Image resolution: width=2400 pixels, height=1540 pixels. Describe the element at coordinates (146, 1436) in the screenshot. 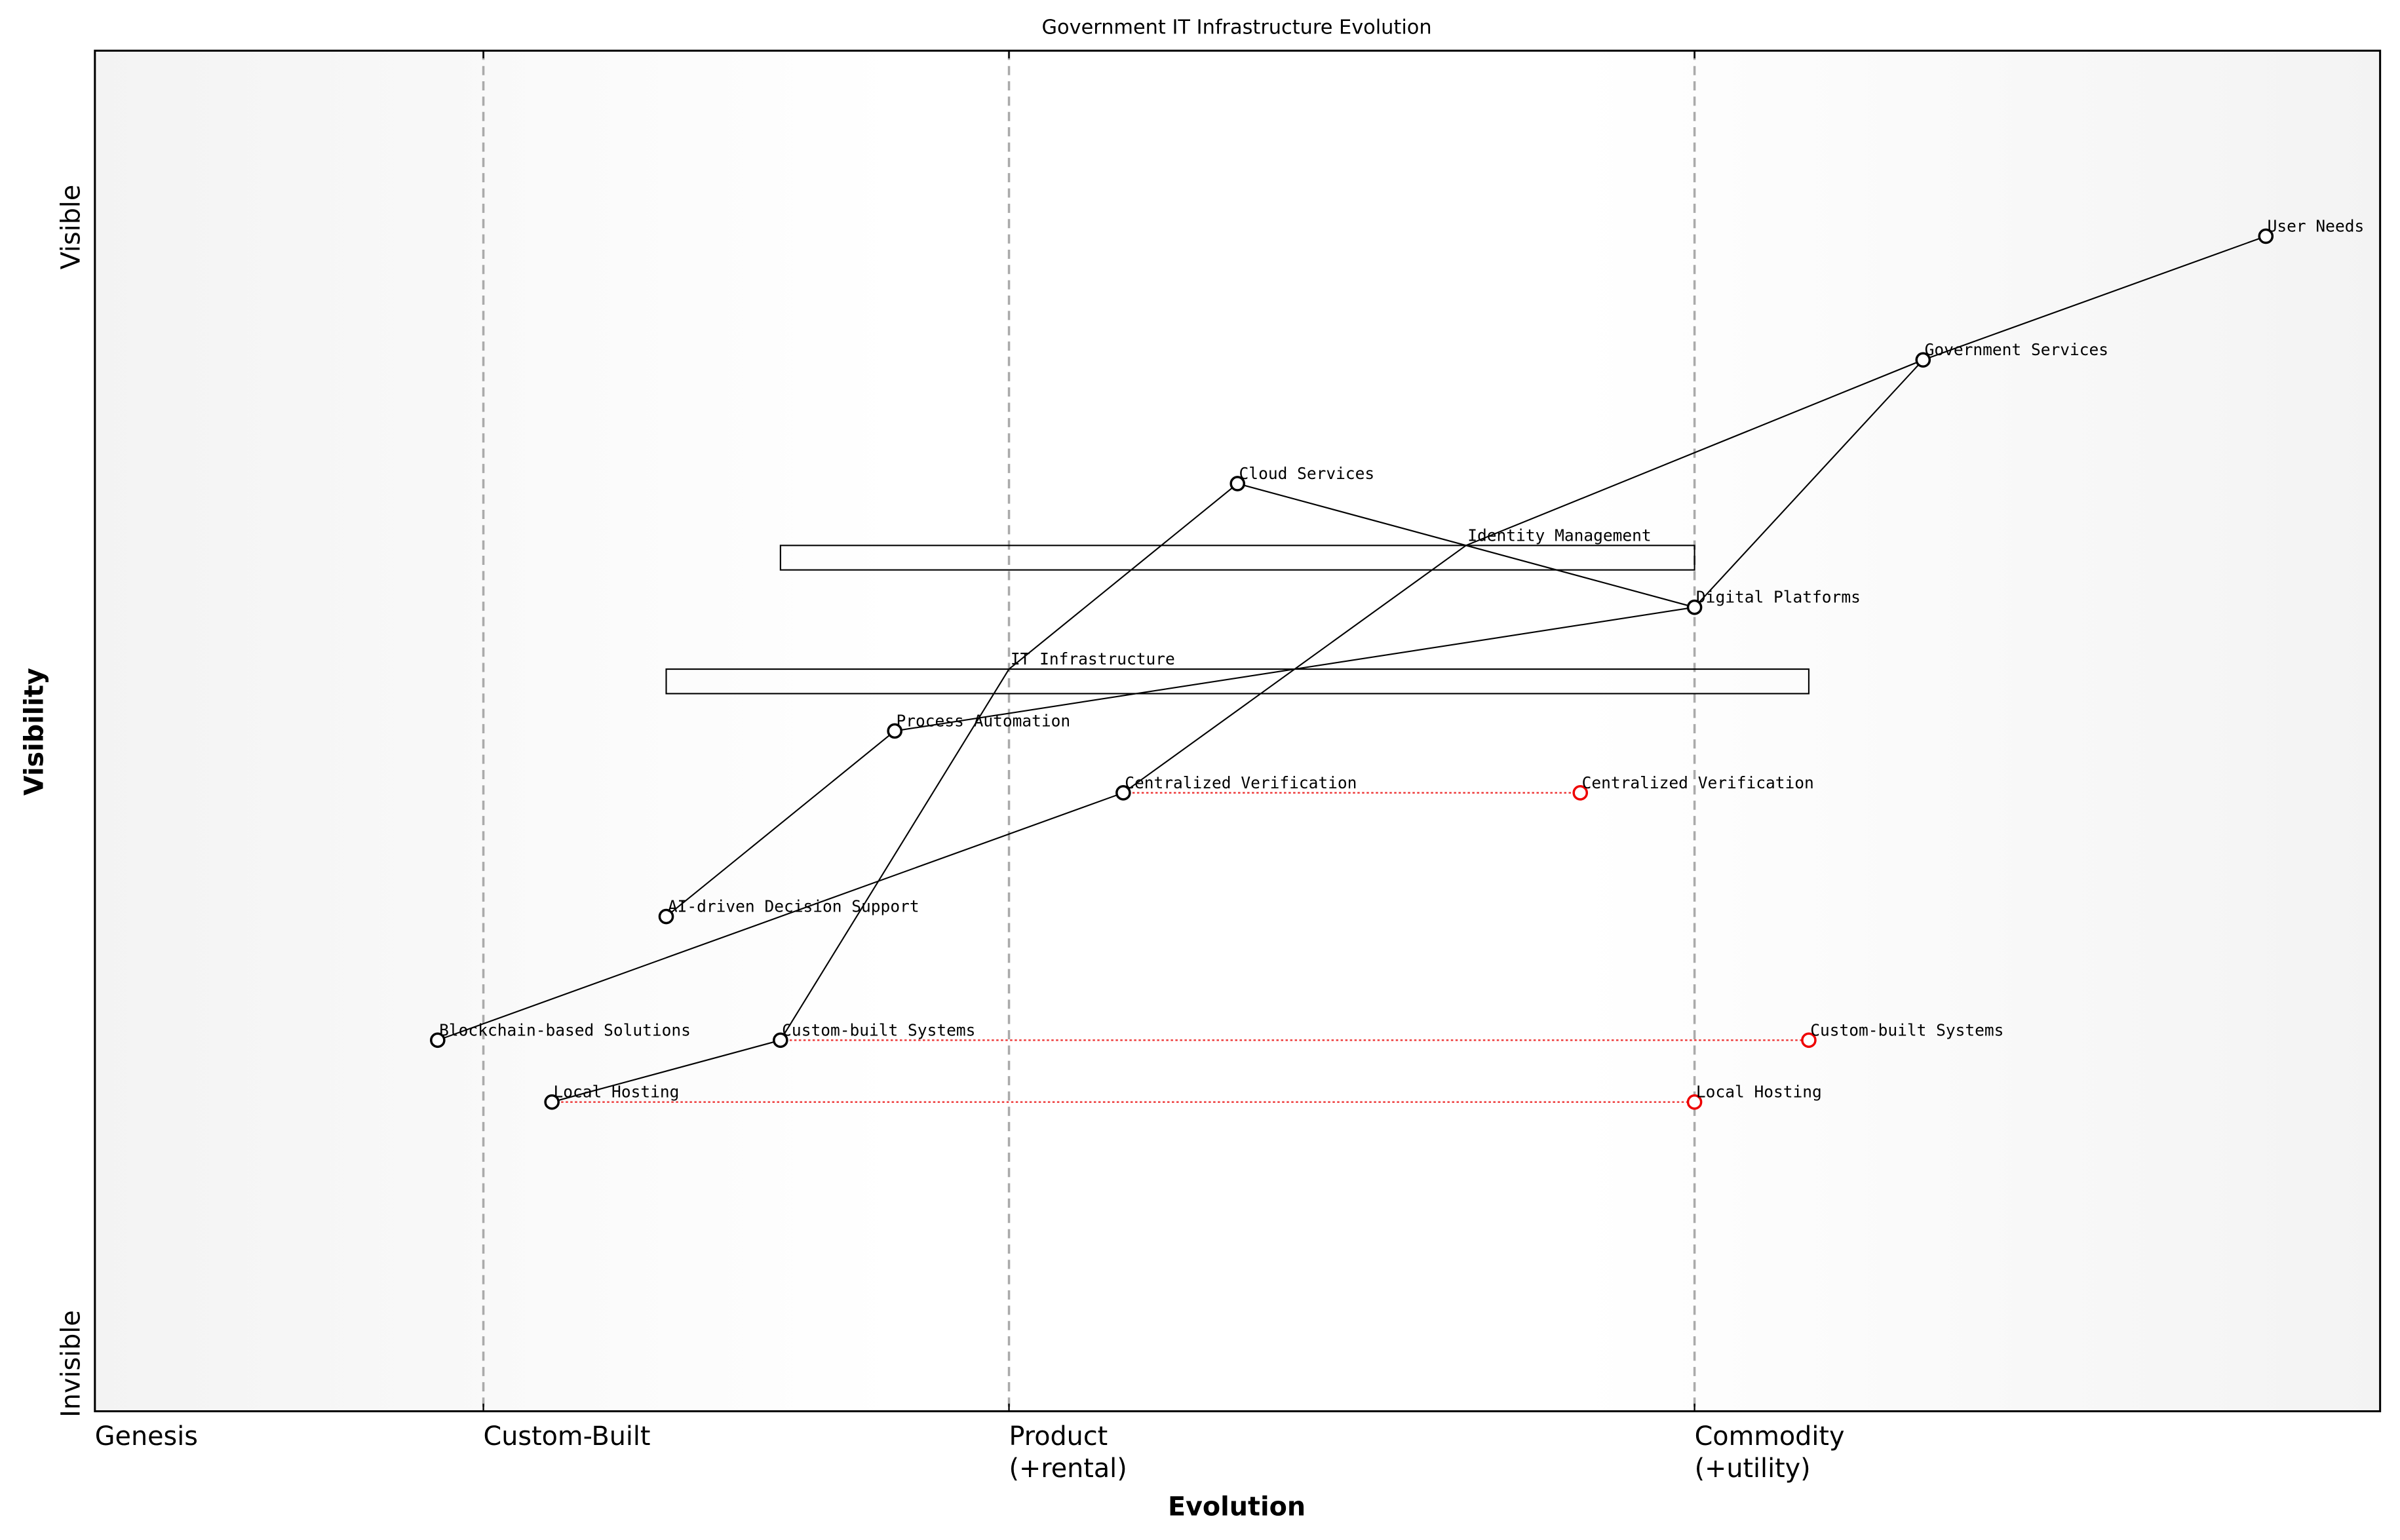

I see `stage-label: Genesis` at that location.